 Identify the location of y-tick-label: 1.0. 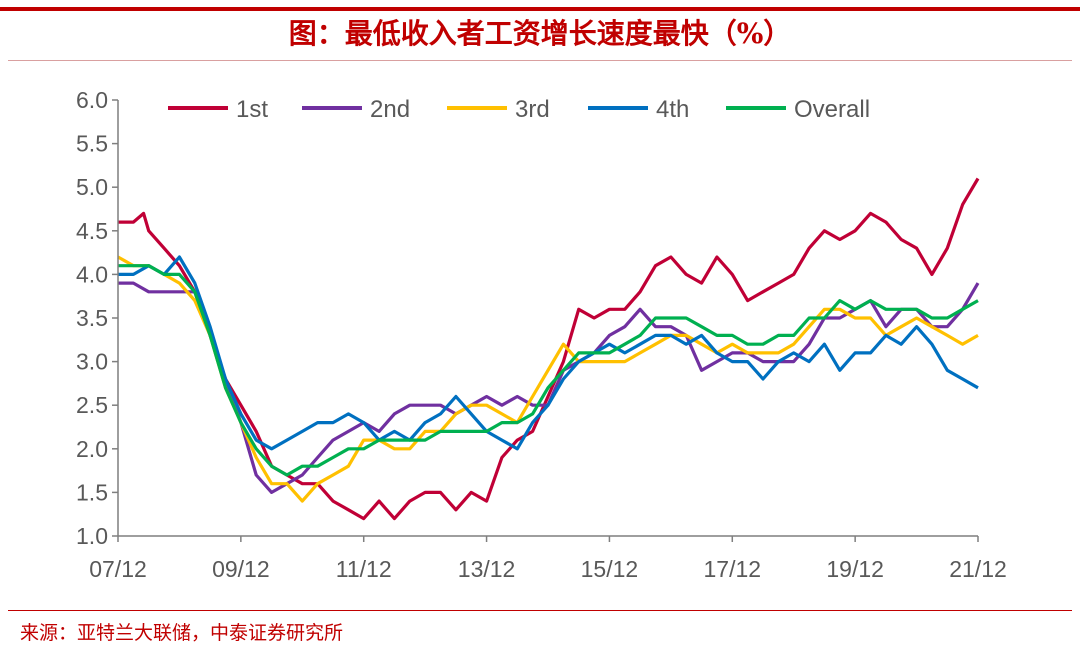
(92, 536).